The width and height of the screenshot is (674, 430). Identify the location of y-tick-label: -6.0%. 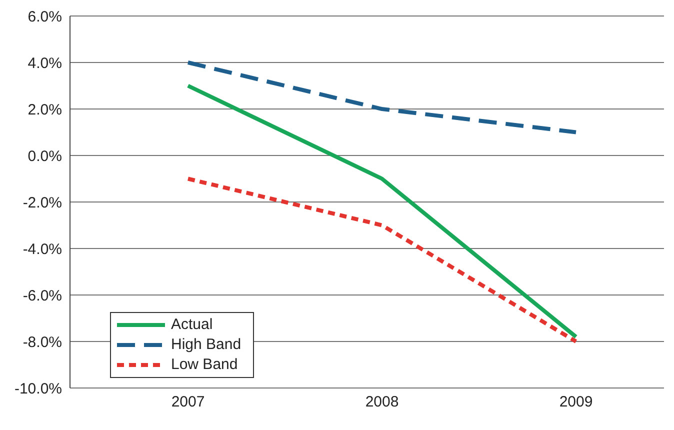
(42, 295).